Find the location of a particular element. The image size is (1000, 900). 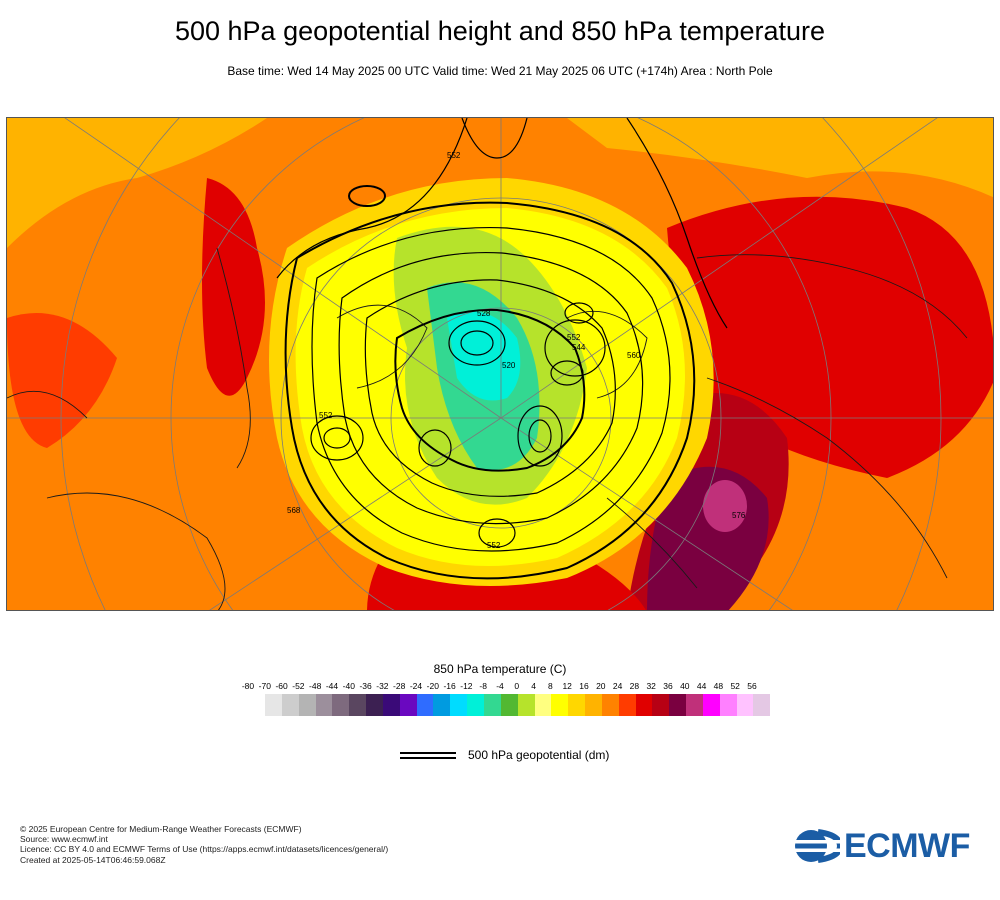

colorbar-tick-label: 20 is located at coordinates (601, 686).